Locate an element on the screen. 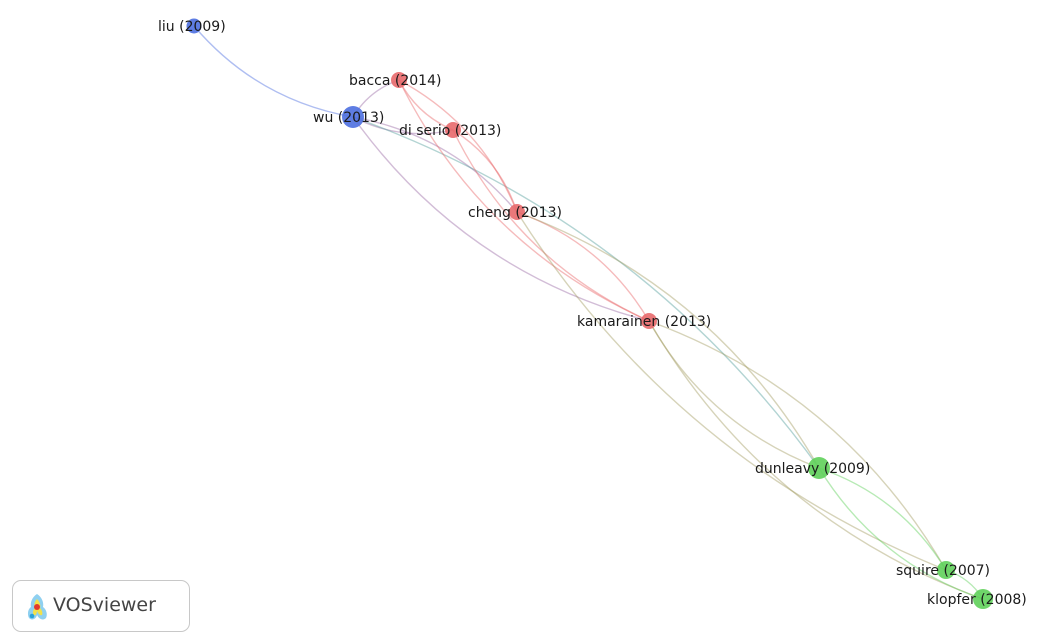  link-dunleavy2009-squire2007 is located at coordinates (882, 519).